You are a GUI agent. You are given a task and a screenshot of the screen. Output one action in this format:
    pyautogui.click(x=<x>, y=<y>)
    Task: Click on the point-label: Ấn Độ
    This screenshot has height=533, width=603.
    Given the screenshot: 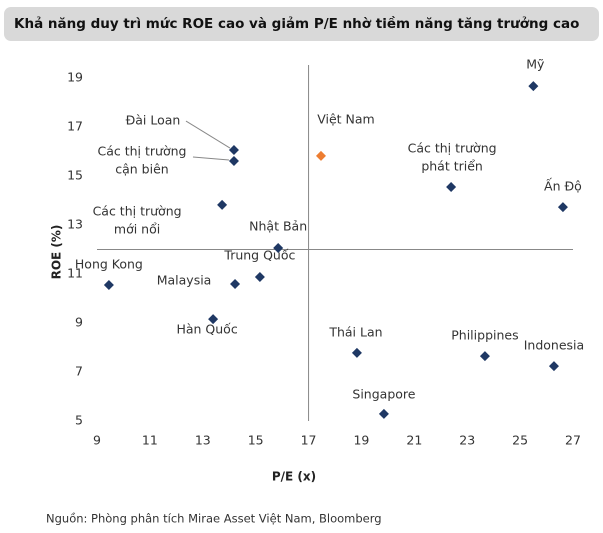 What is the action you would take?
    pyautogui.click(x=563, y=186)
    